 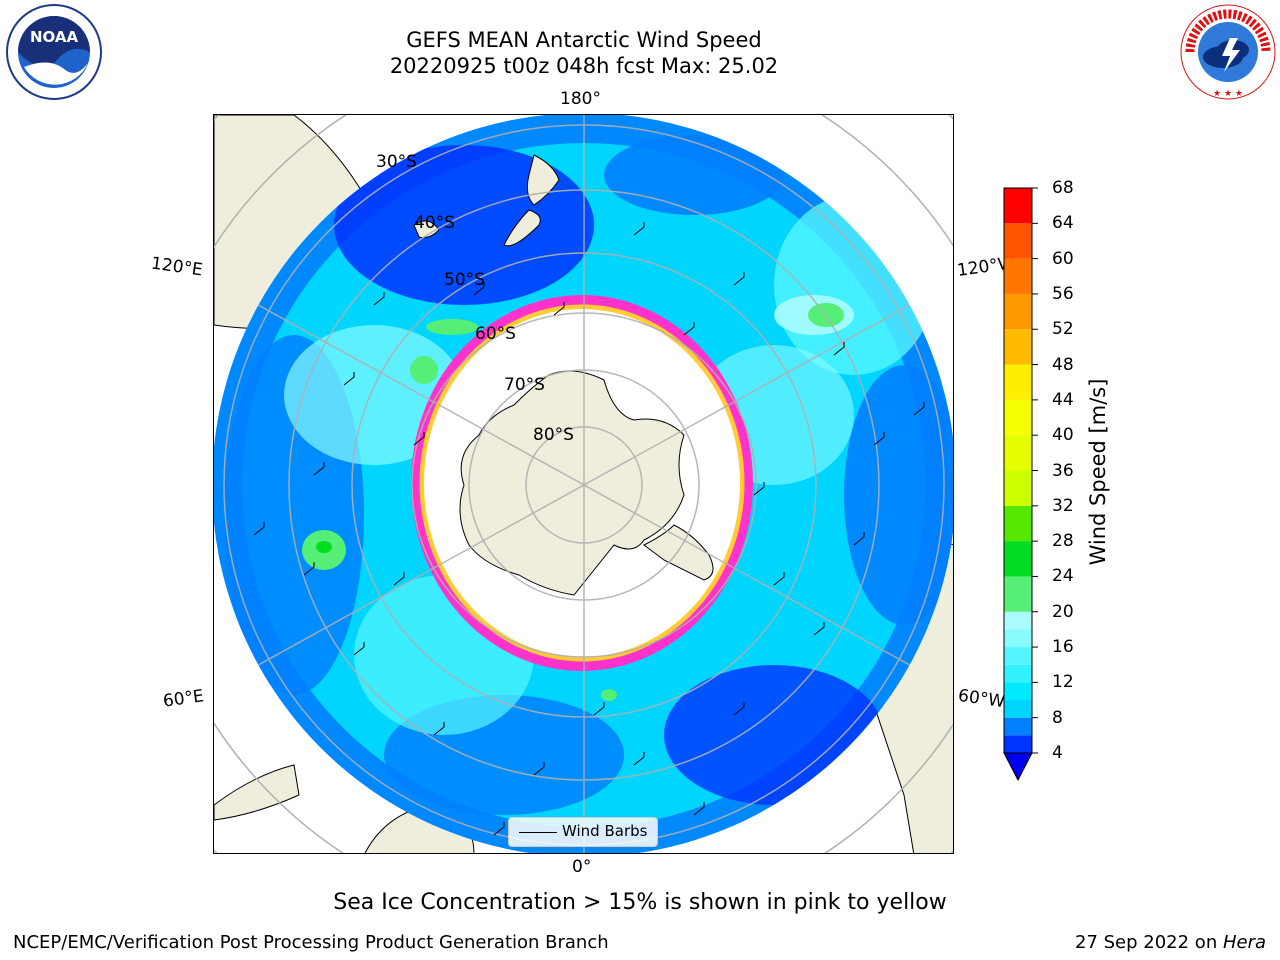 I want to click on plot-title: GEFS MEAN Antarctic Wind Speed, so click(x=584, y=40).